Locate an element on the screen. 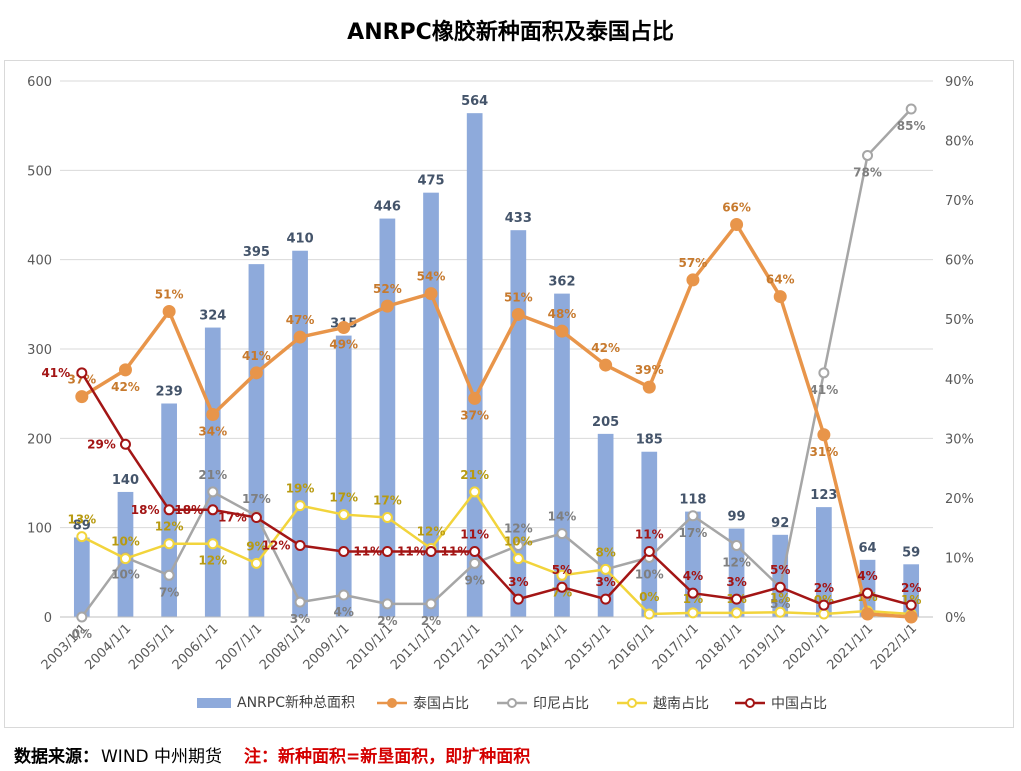  bar-data-label: 123 is located at coordinates (823, 495).